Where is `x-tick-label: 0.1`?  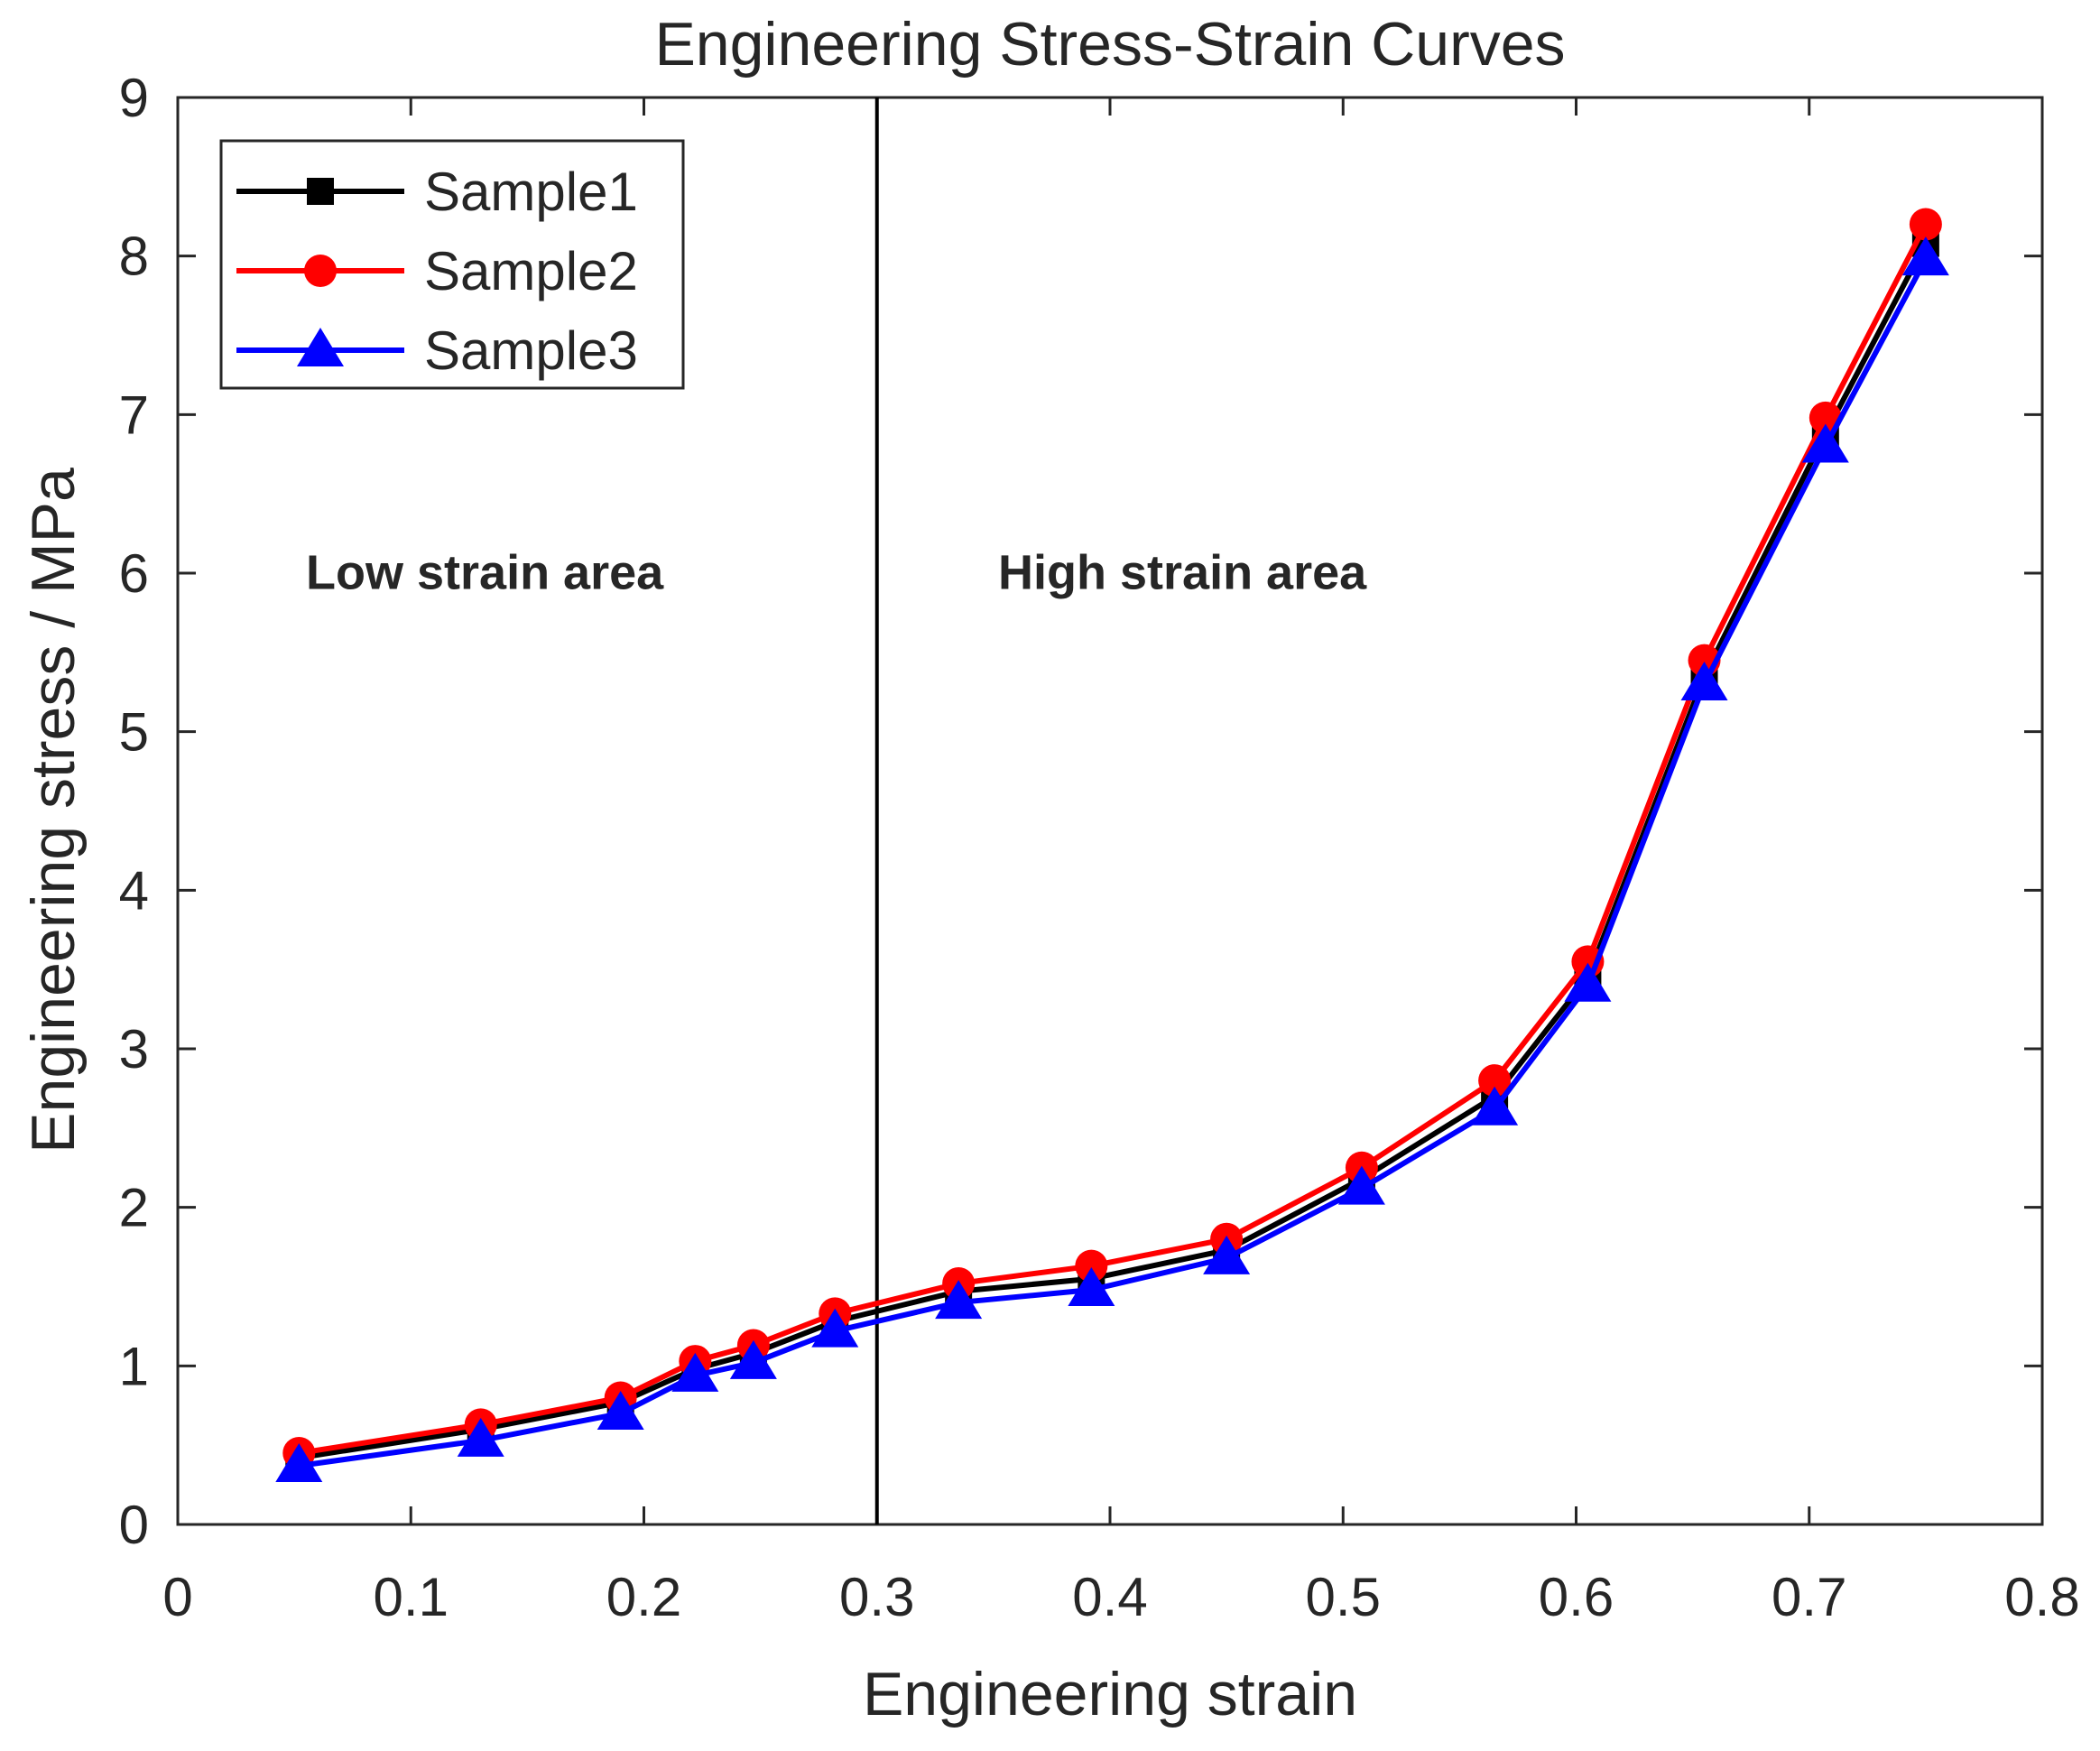
x-tick-label: 0.1 is located at coordinates (411, 1597).